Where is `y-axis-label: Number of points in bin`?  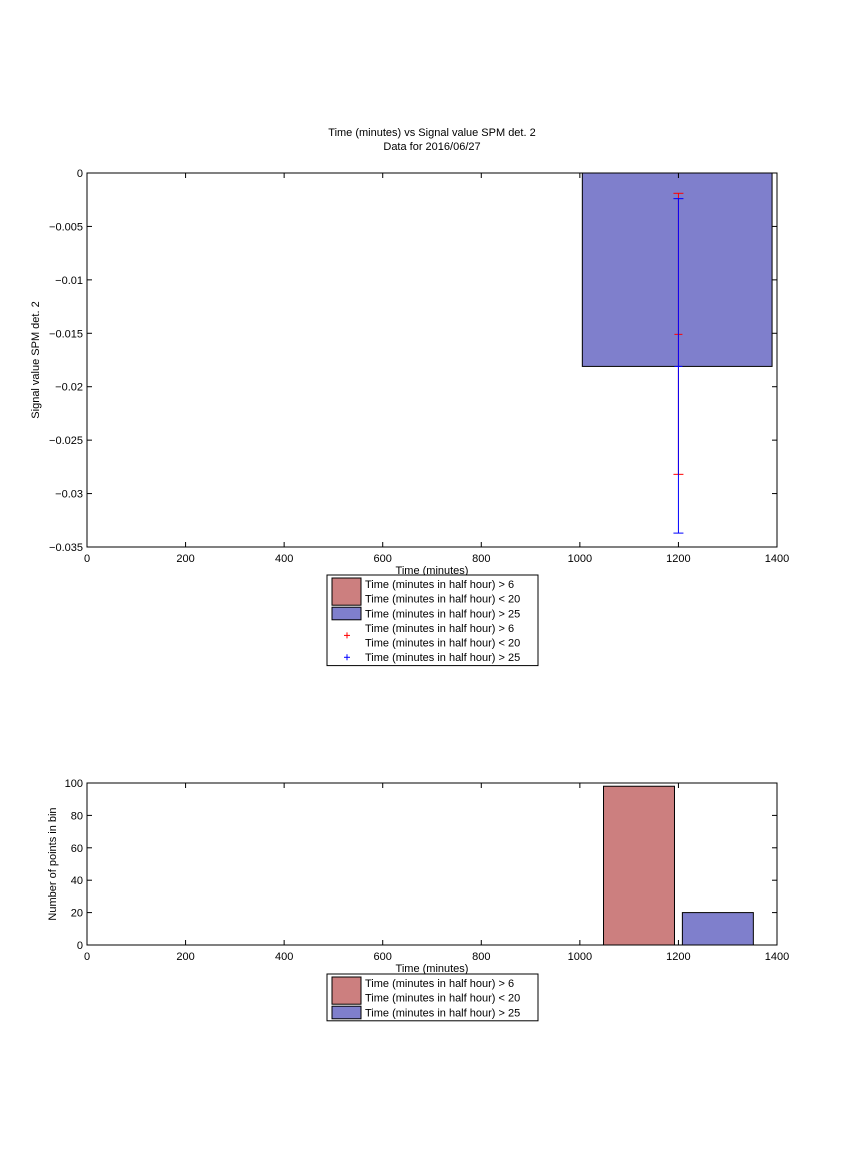
y-axis-label: Number of points in bin is located at coordinates (53, 863).